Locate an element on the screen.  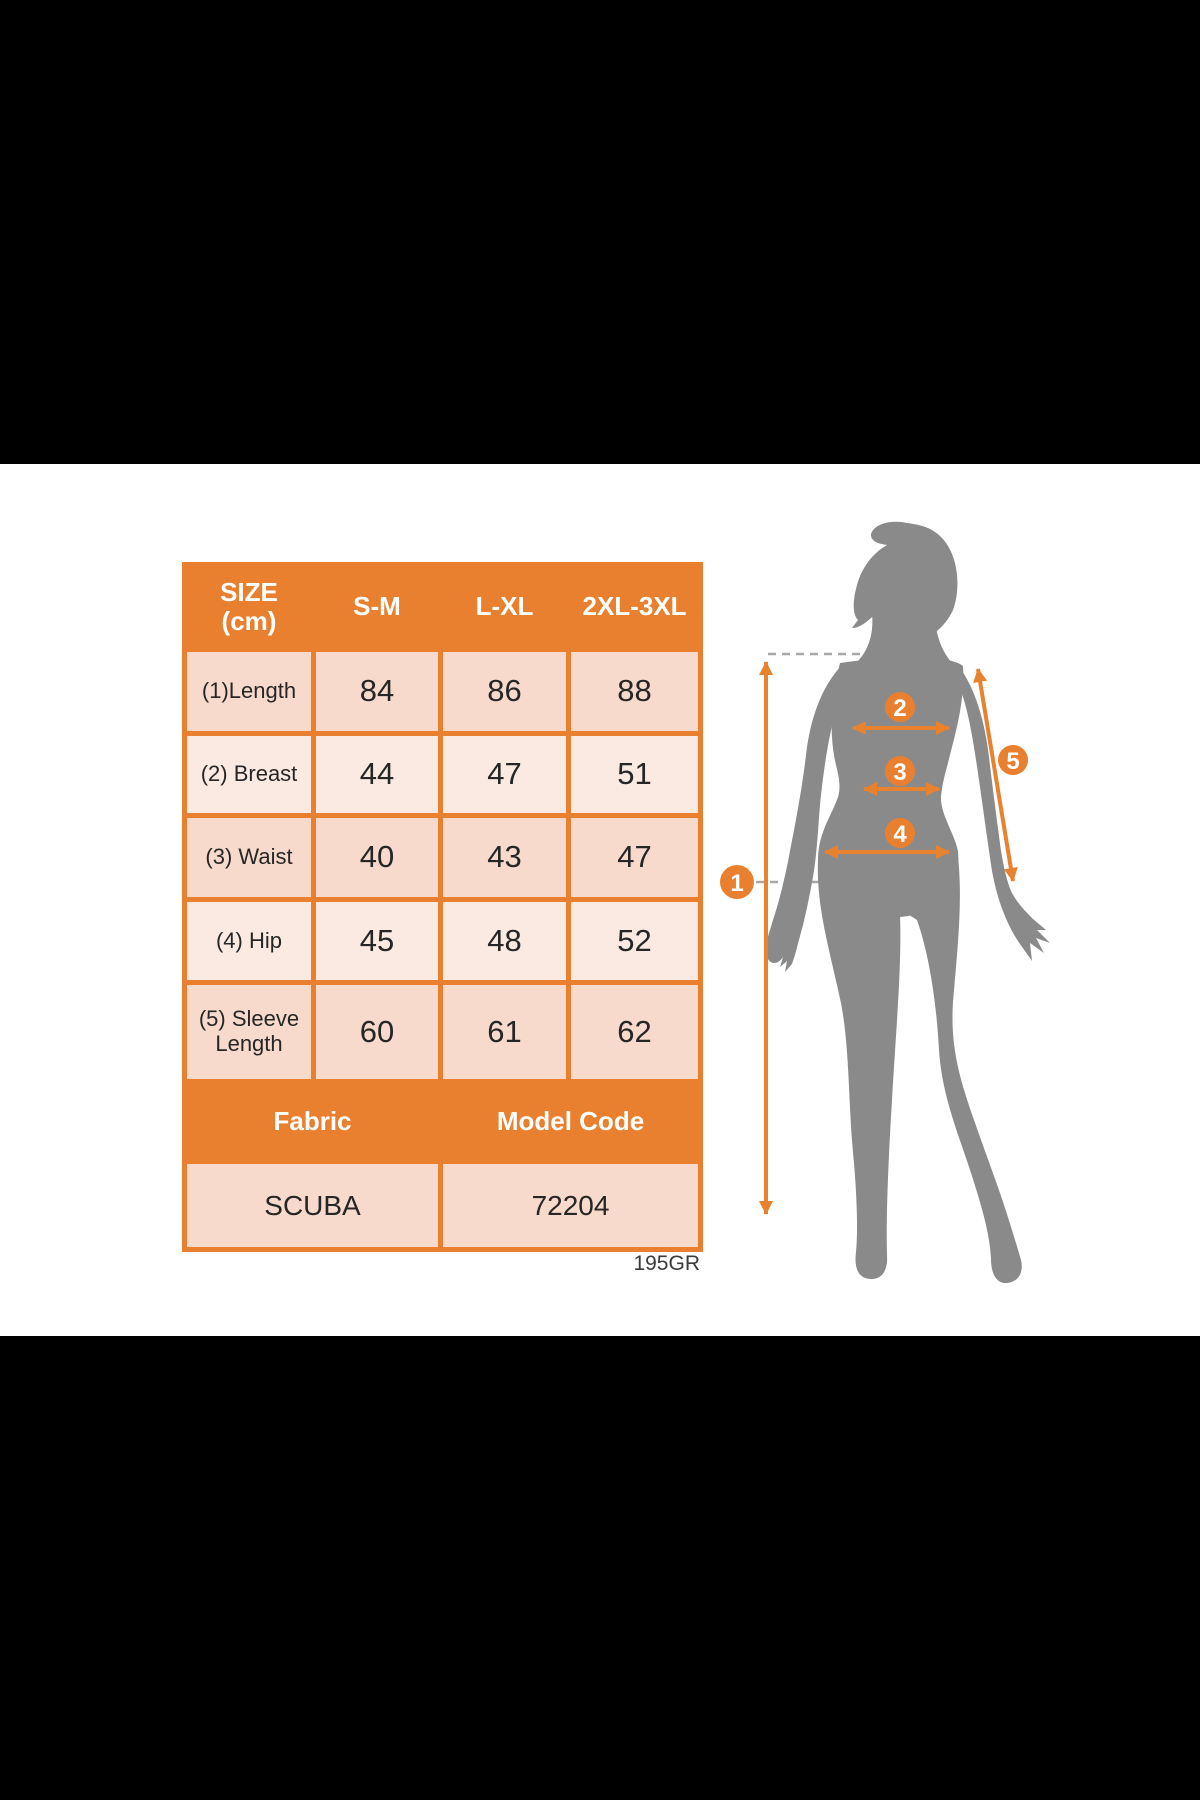
model-code-value-cell: 72204 is located at coordinates (570, 1205).